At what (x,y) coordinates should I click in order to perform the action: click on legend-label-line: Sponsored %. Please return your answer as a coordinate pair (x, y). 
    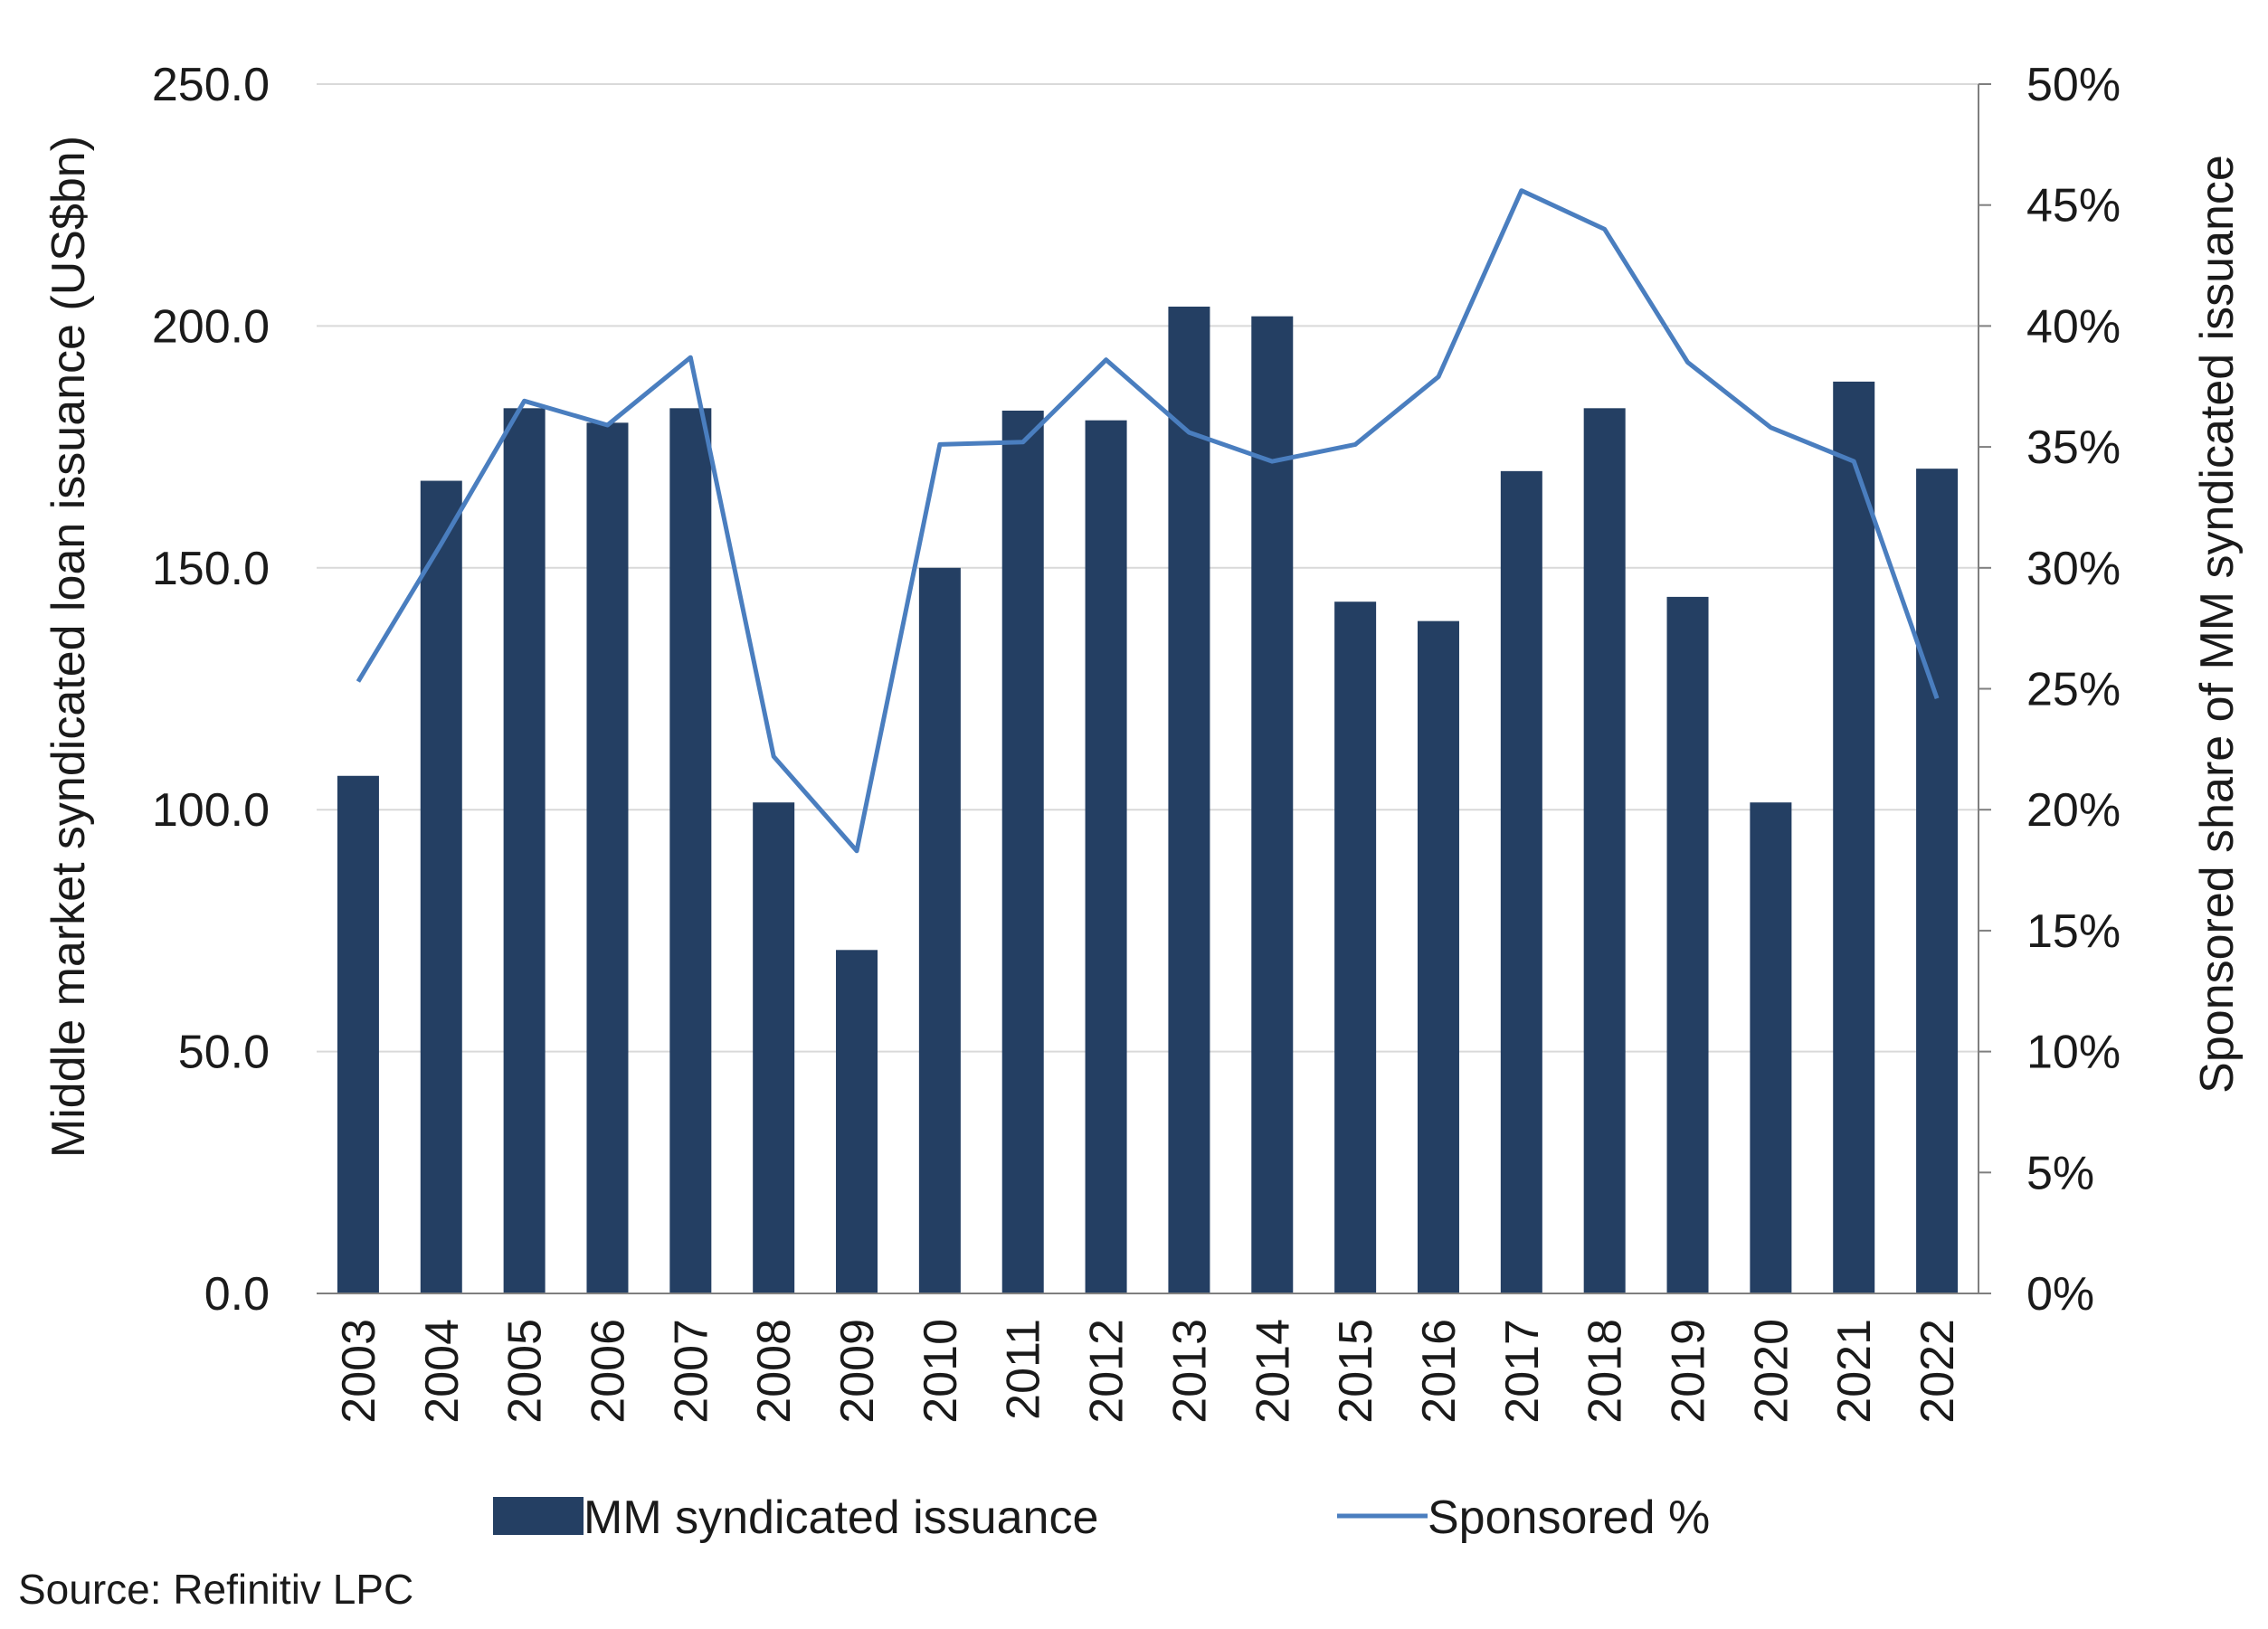
    Looking at the image, I should click on (1569, 1518).